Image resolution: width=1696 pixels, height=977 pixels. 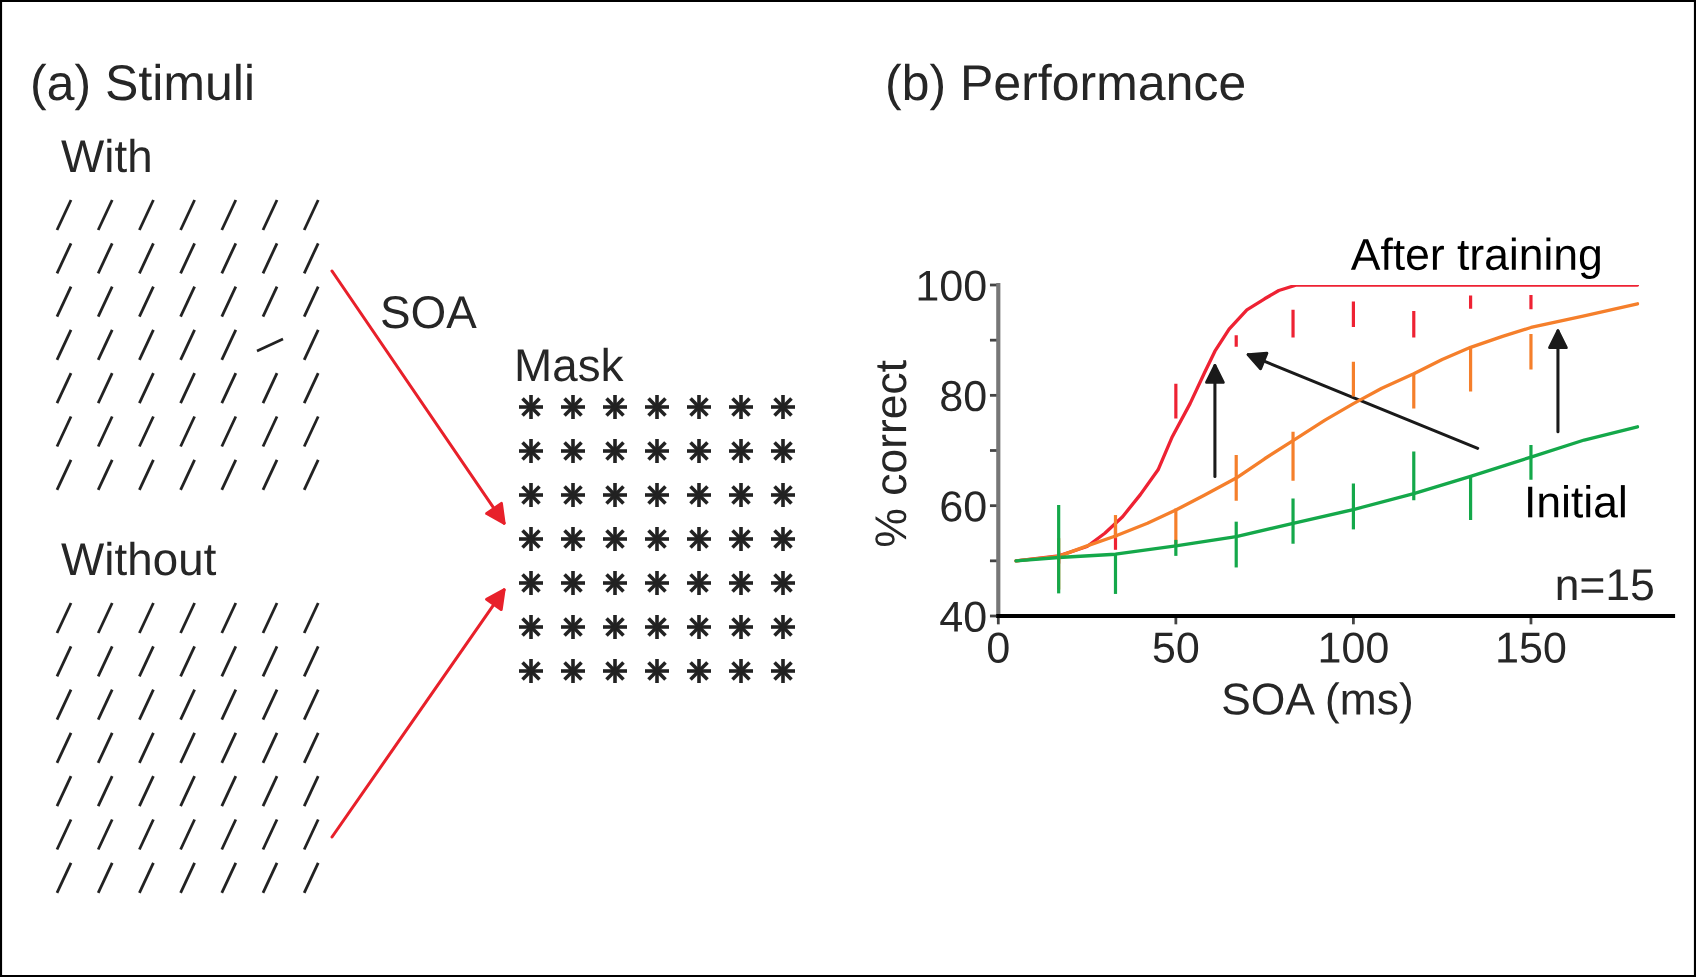 What do you see at coordinates (891, 453) in the screenshot?
I see `y-axis-title: % correct` at bounding box center [891, 453].